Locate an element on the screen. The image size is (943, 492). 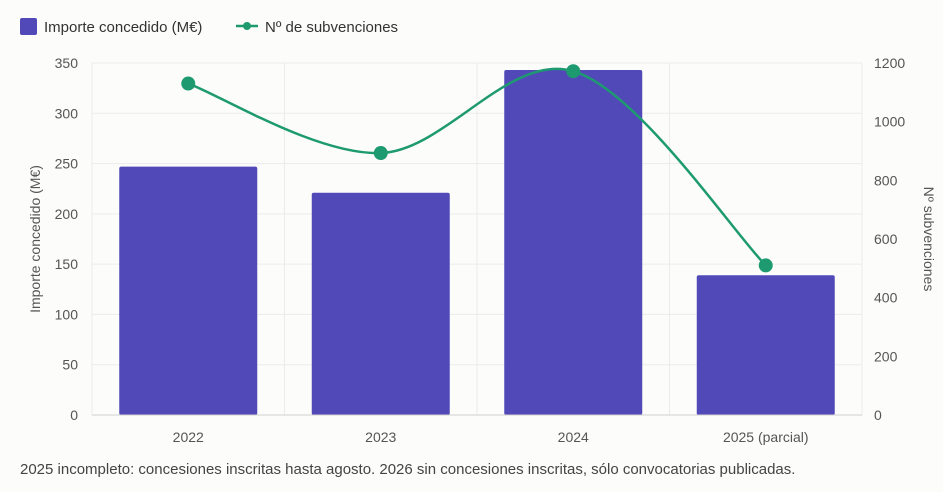
y-left-tick-label: 200 is located at coordinates (67, 214).